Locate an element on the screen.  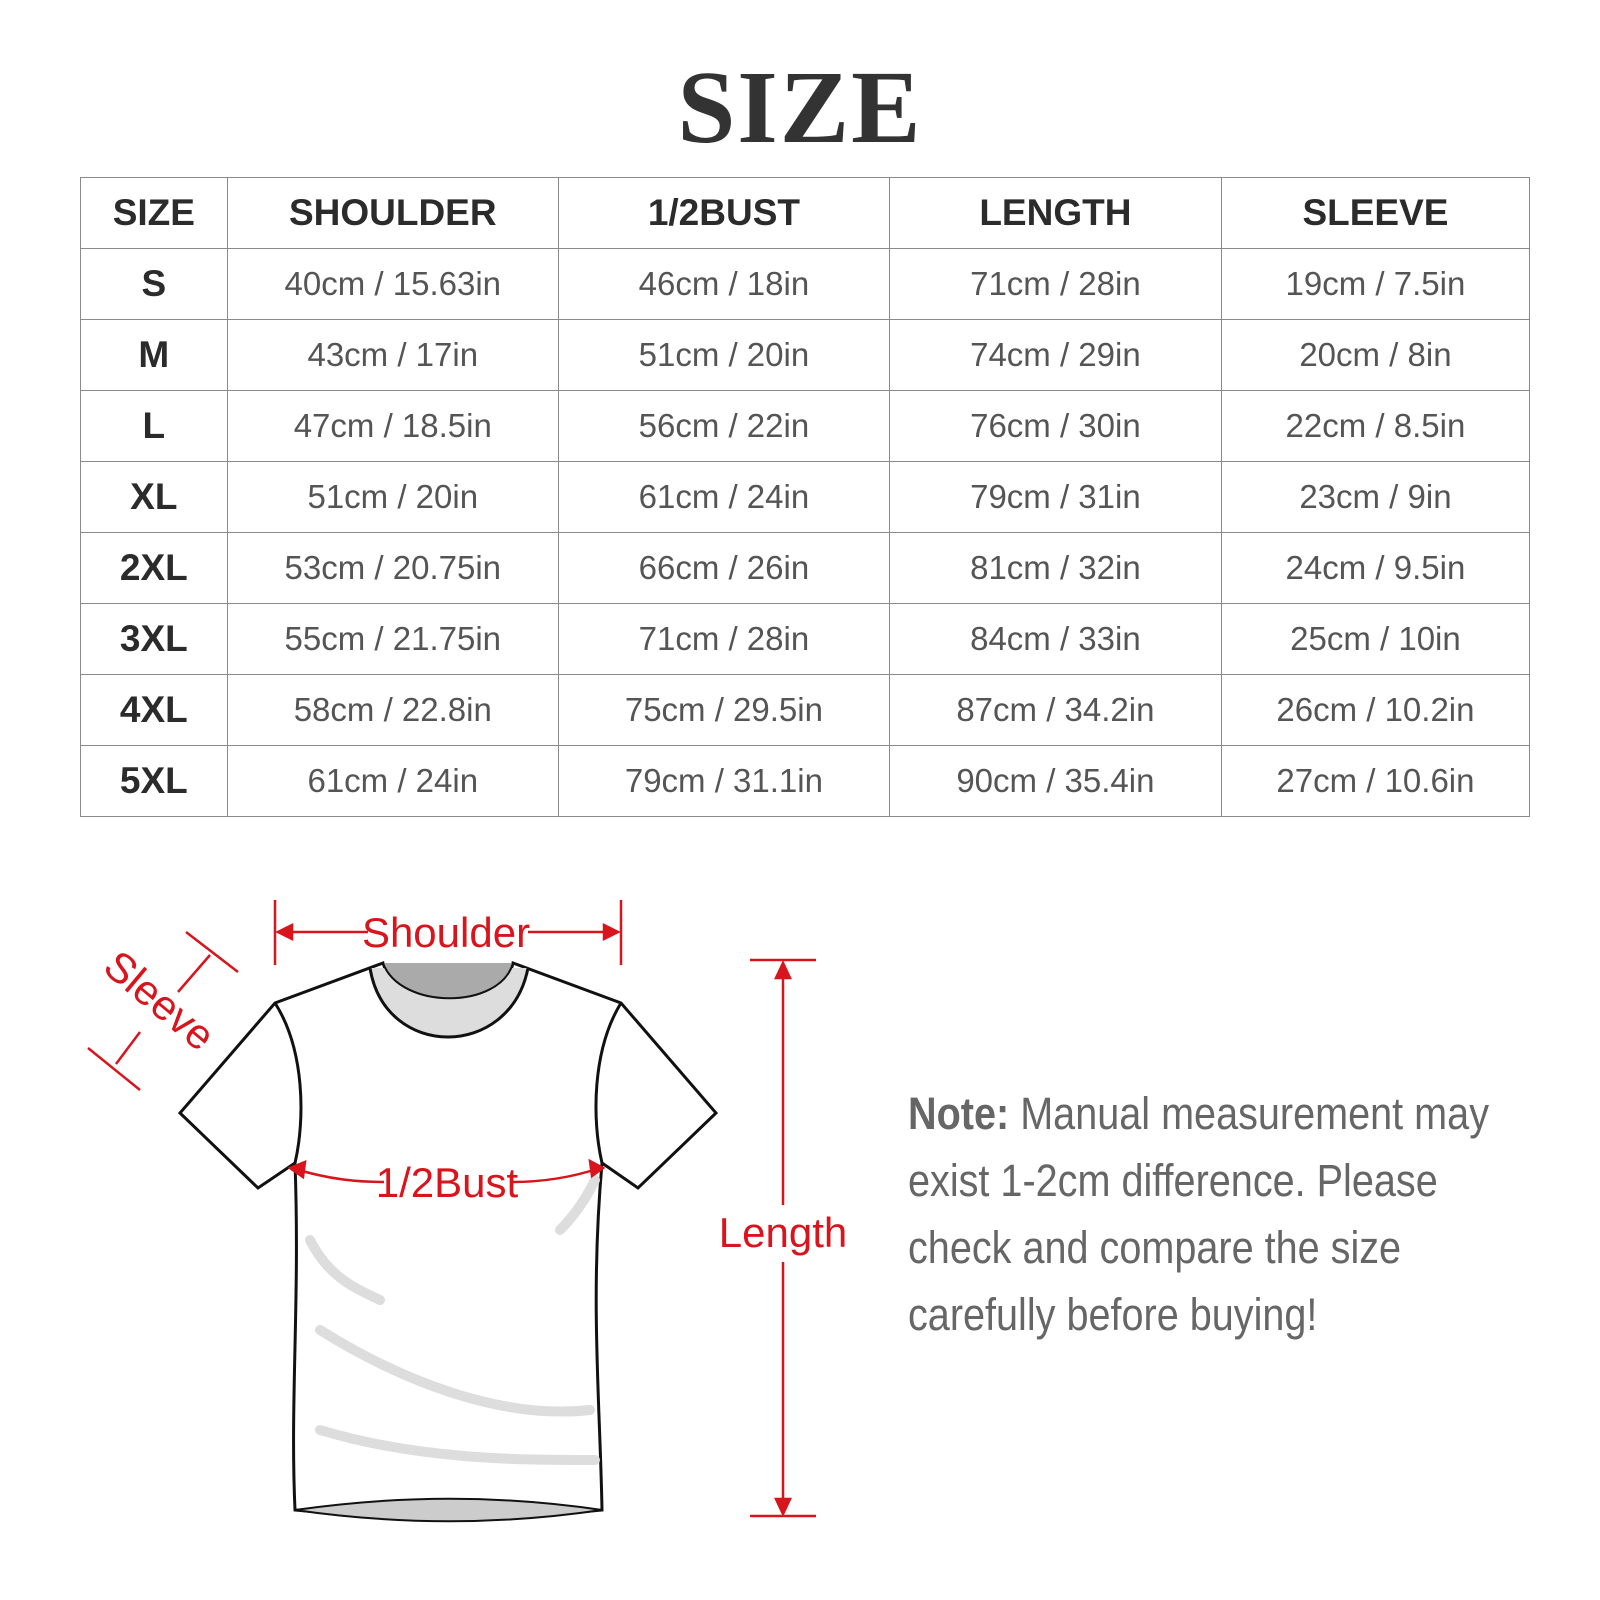
bust-label: 1/2Bust is located at coordinates (447, 1182).